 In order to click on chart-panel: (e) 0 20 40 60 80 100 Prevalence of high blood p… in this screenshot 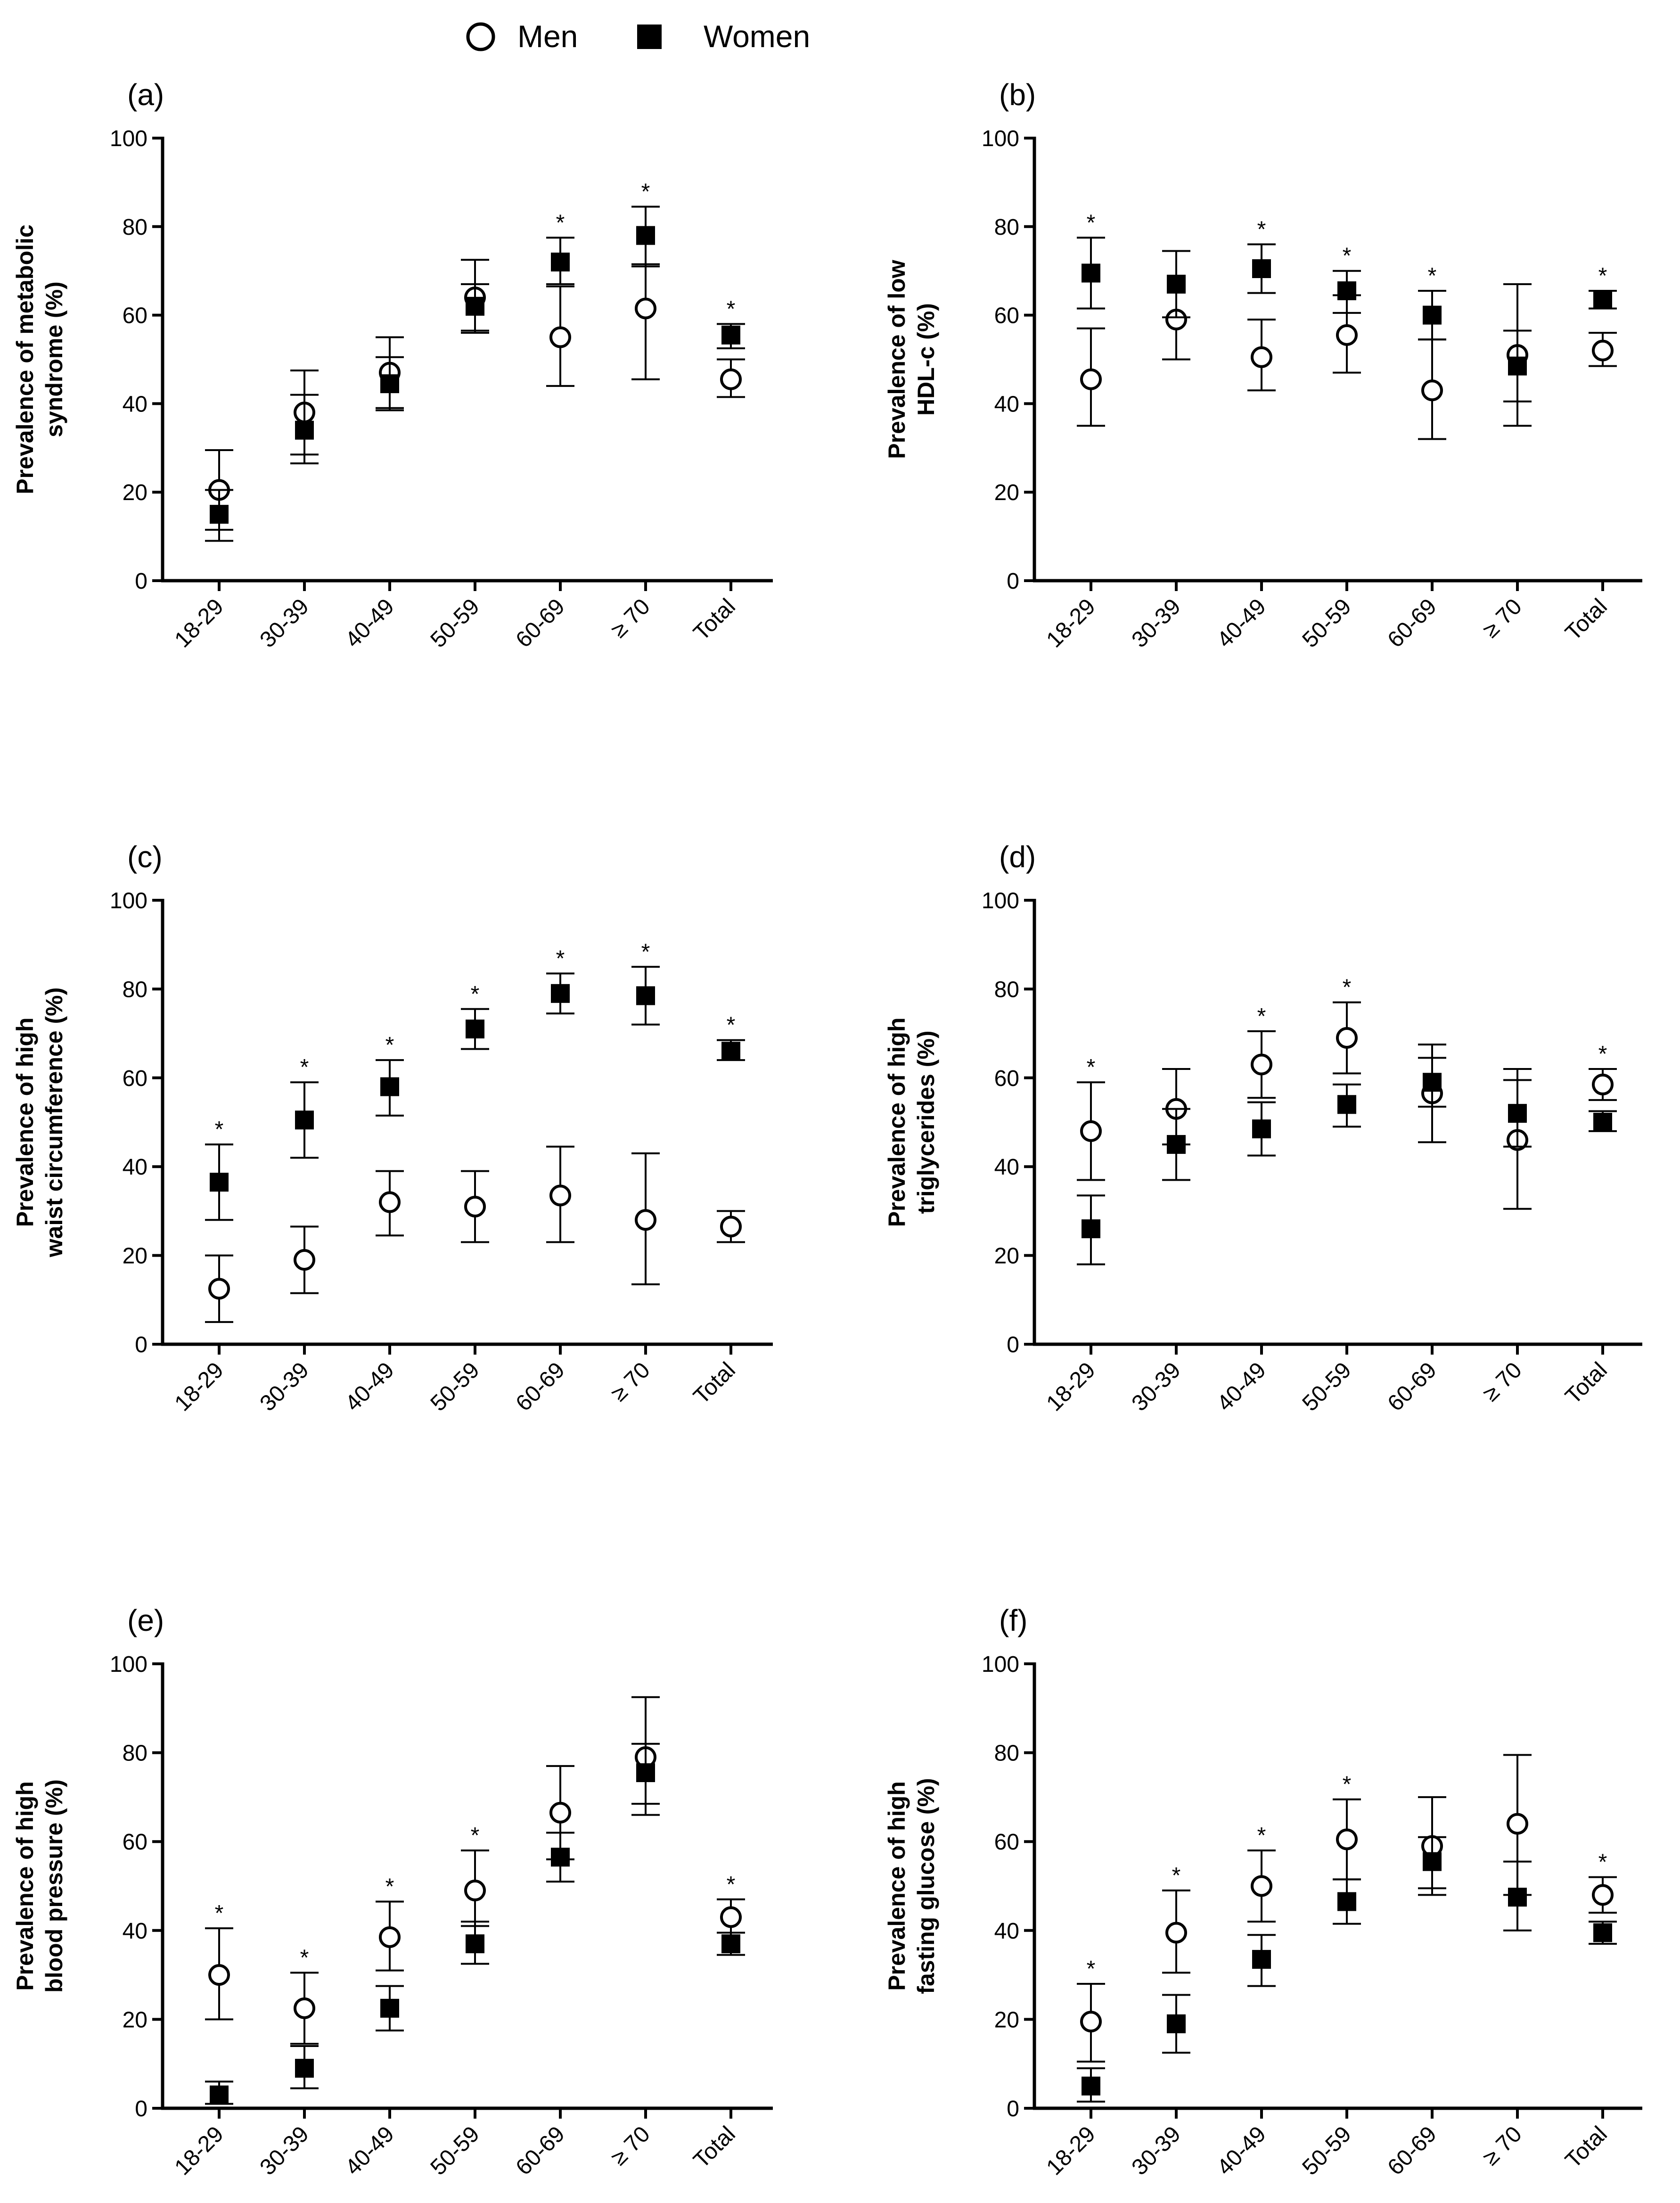, I will do `click(392, 1891)`.